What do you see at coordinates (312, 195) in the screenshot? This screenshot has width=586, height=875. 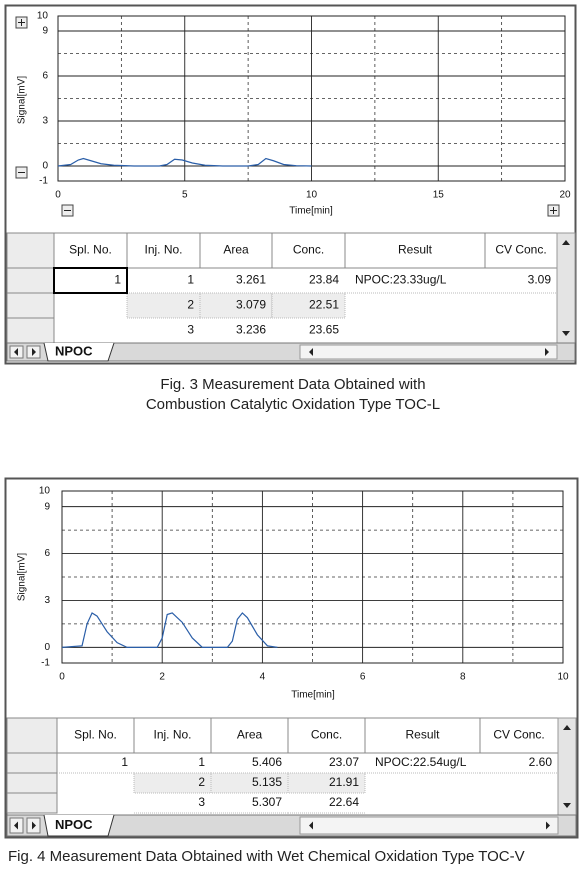 I see `x-tick-label: 10` at bounding box center [312, 195].